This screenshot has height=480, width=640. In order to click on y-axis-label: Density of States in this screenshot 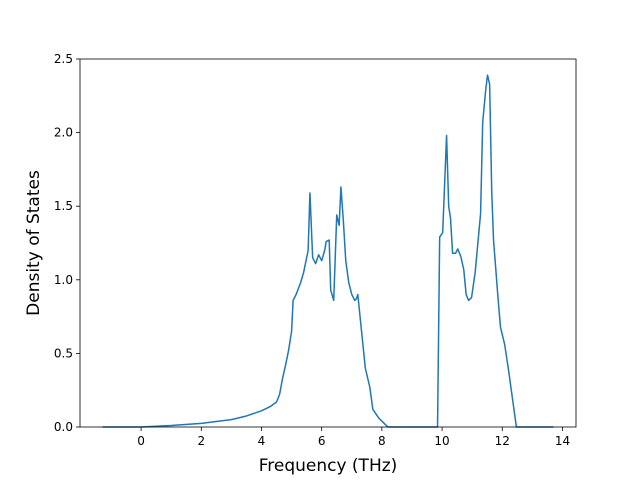, I will do `click(34, 243)`.